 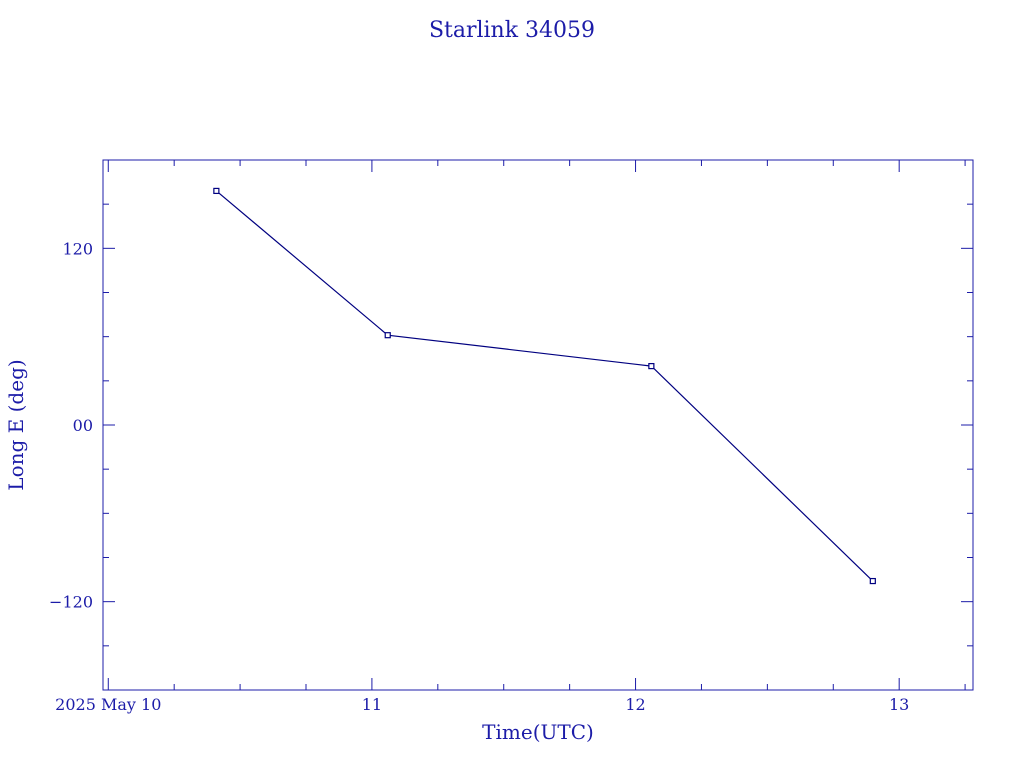 What do you see at coordinates (635, 704) in the screenshot?
I see `x-tick-label: 12` at bounding box center [635, 704].